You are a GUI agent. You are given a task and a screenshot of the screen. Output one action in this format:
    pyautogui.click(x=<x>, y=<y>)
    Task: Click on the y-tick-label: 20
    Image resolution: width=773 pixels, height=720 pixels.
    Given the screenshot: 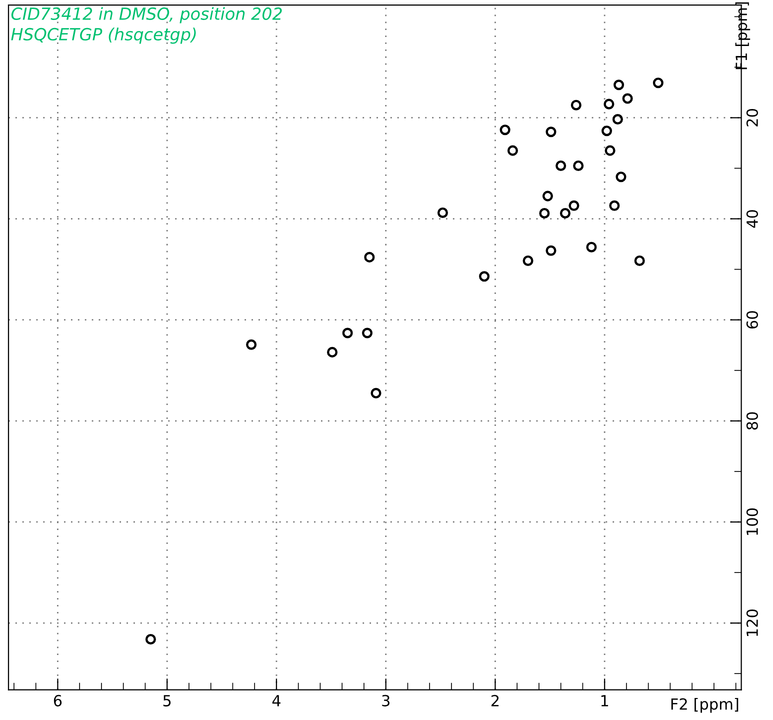 What is the action you would take?
    pyautogui.click(x=752, y=117)
    